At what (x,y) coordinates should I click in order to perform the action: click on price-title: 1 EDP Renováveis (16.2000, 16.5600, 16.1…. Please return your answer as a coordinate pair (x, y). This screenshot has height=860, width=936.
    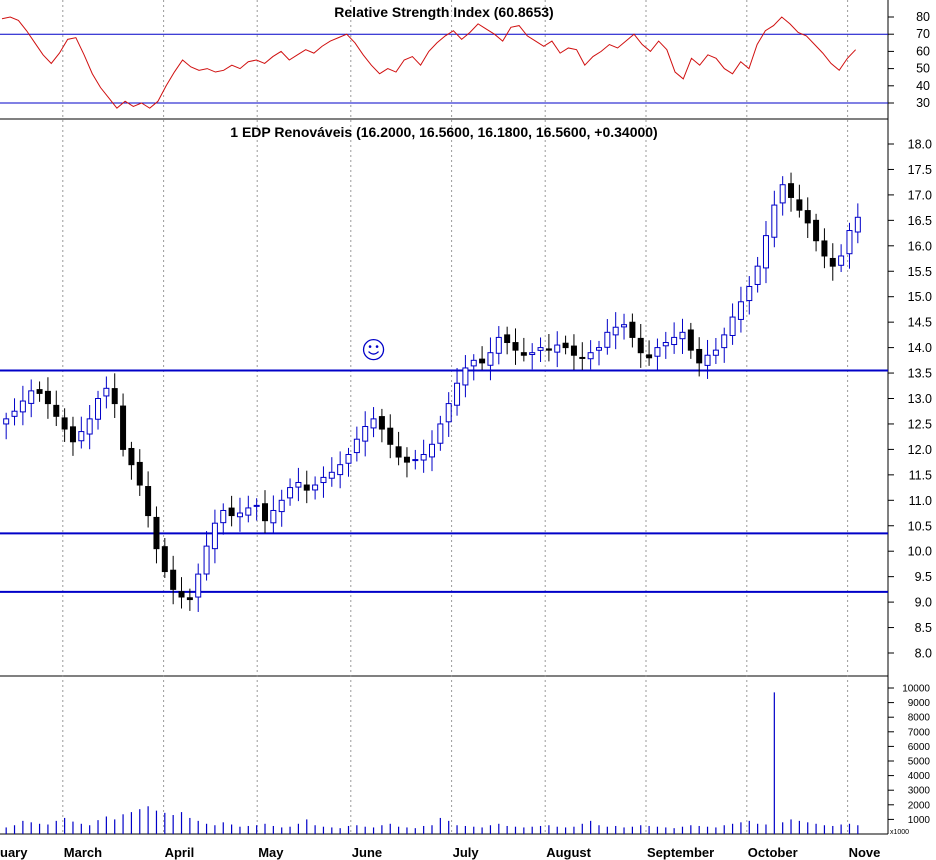
    Looking at the image, I should click on (443, 132).